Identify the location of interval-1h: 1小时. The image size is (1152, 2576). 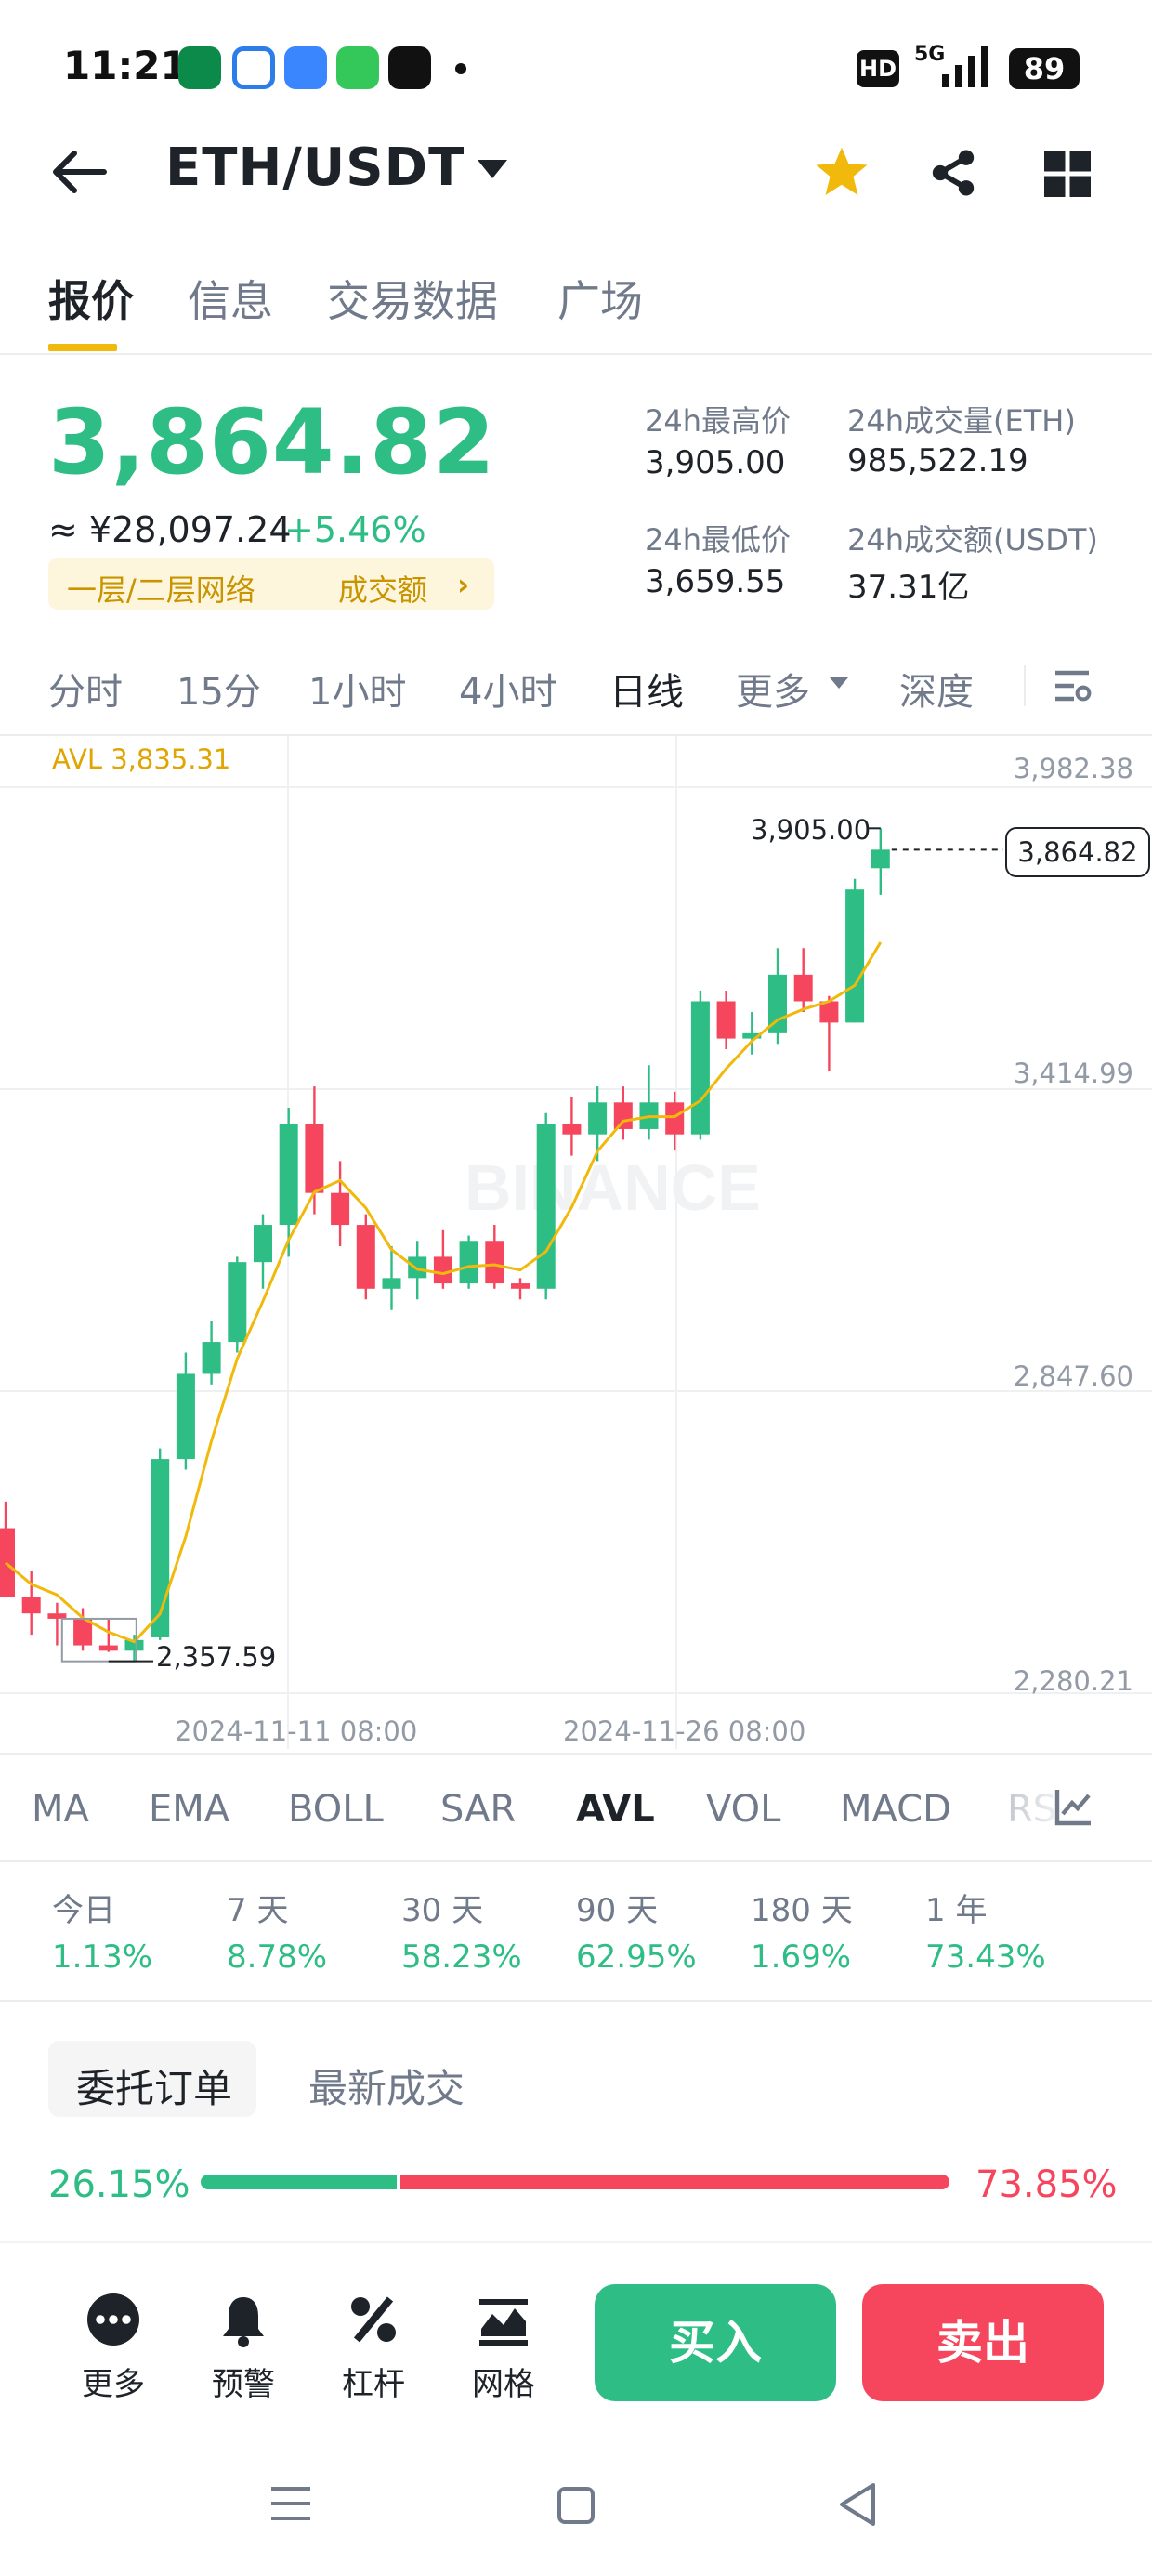
(357, 692).